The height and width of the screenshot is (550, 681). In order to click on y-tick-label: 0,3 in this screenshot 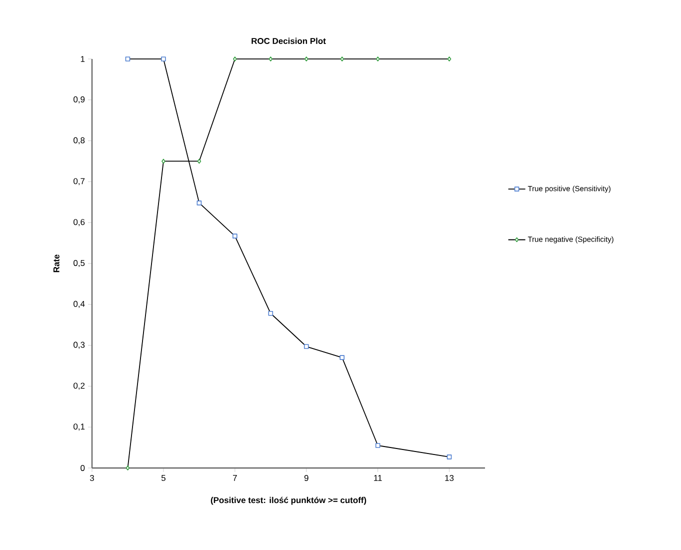, I will do `click(79, 345)`.